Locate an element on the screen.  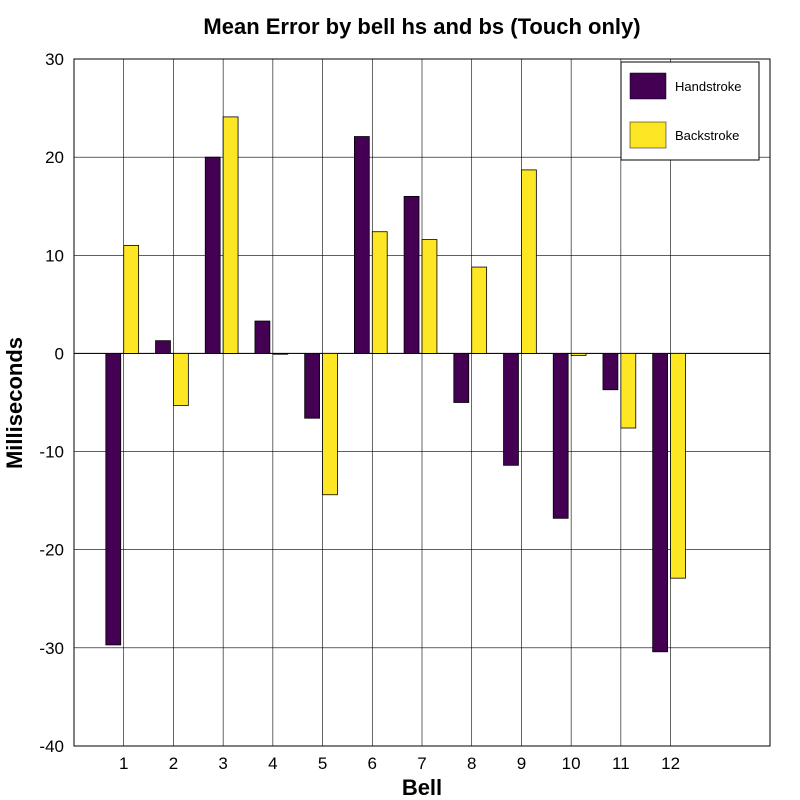
x-tick-label: 10 is located at coordinates (571, 763).